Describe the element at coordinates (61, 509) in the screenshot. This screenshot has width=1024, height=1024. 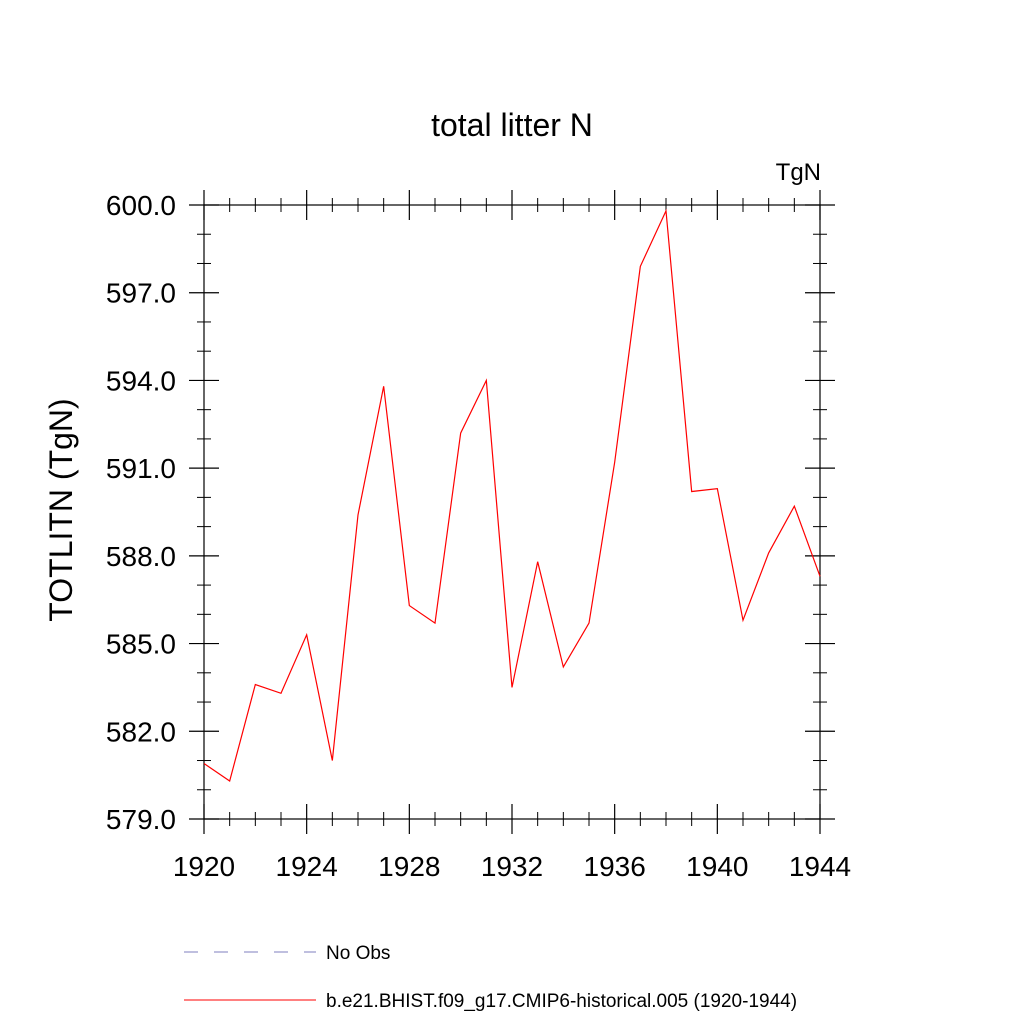
I see `y-axis-label: TOTLITN (TgN)` at that location.